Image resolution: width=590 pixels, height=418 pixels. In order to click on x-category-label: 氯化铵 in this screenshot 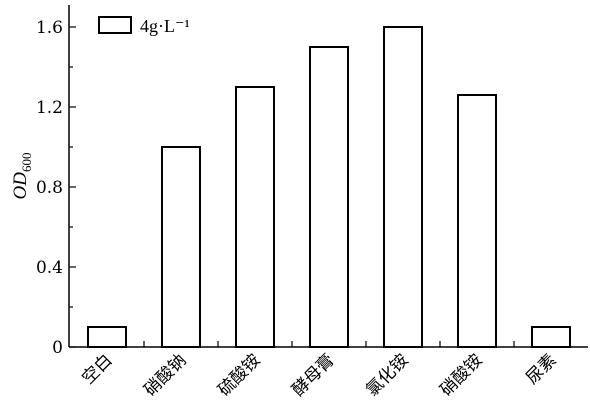, I will do `click(387, 375)`.